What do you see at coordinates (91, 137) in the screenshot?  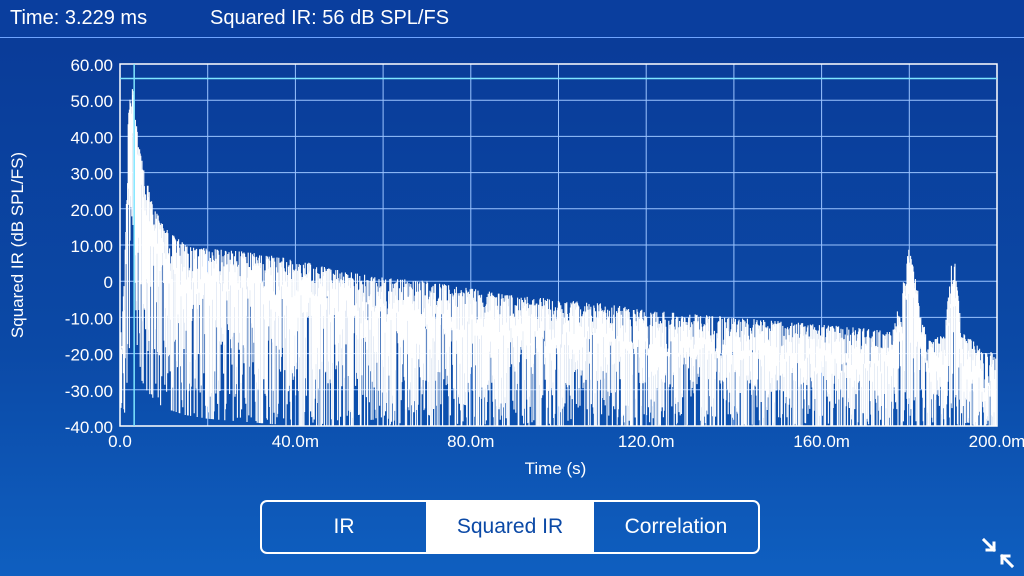 I see `y-tick-label: 40.00` at bounding box center [91, 137].